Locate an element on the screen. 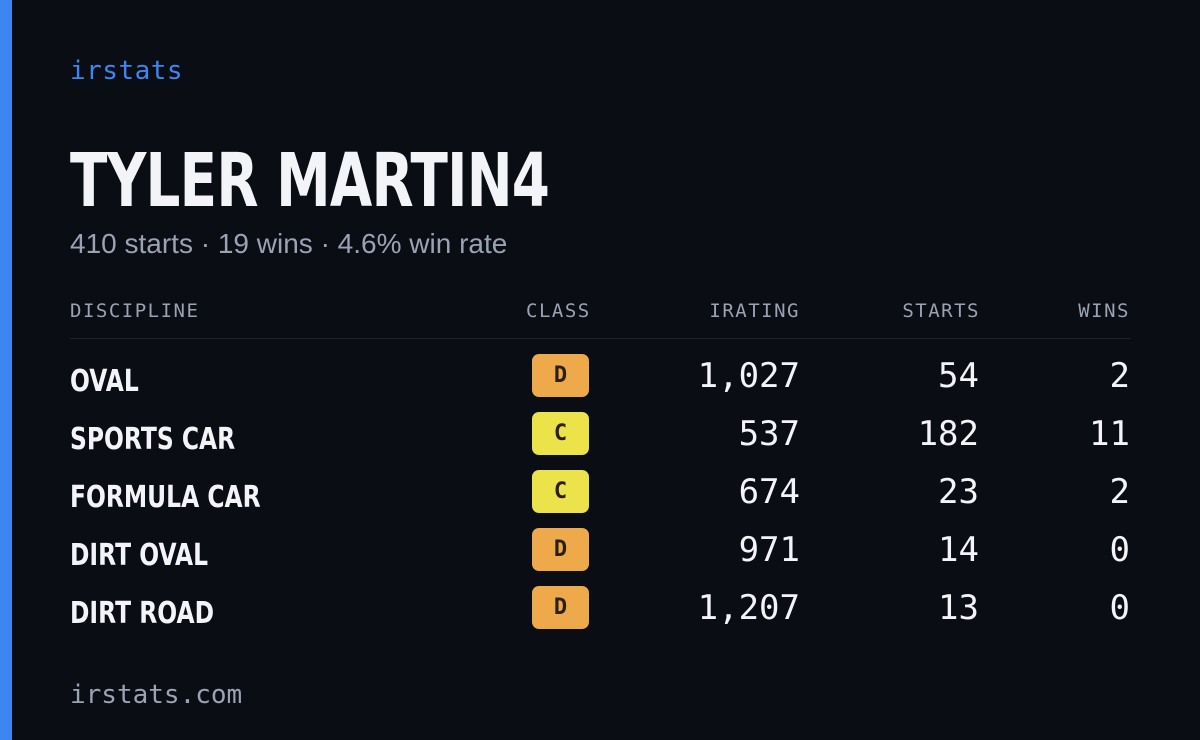 The image size is (1200, 740). wins-value: 11 is located at coordinates (1109, 434).